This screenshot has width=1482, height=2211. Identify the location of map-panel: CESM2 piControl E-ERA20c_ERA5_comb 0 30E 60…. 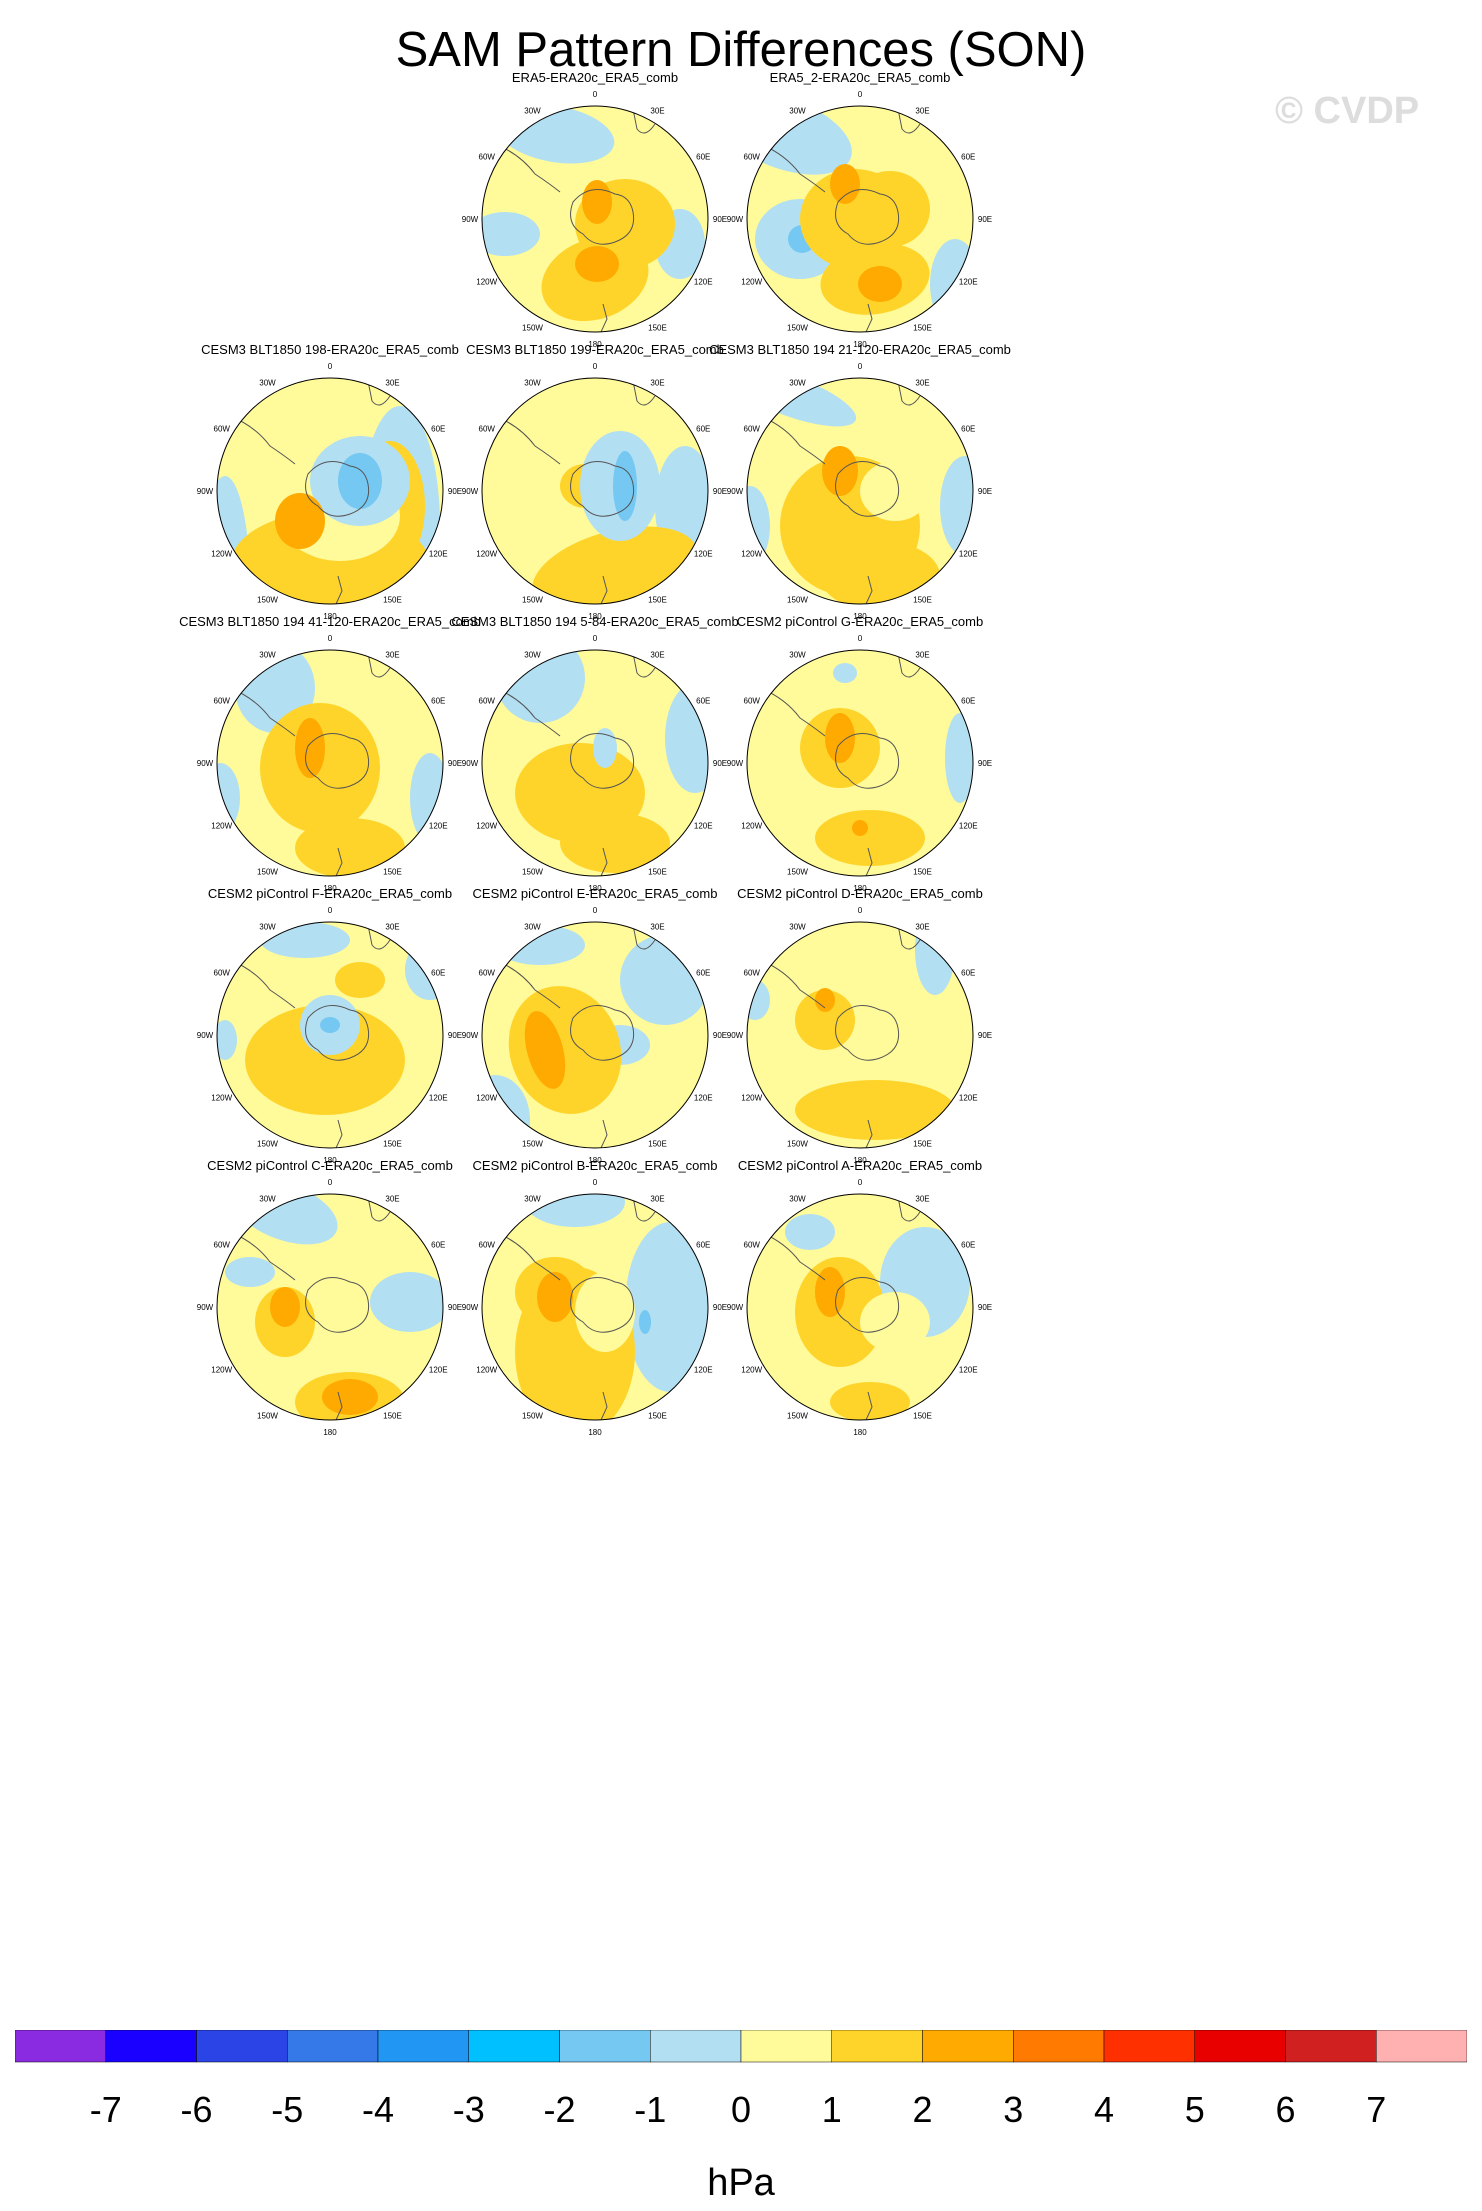
(595, 1076).